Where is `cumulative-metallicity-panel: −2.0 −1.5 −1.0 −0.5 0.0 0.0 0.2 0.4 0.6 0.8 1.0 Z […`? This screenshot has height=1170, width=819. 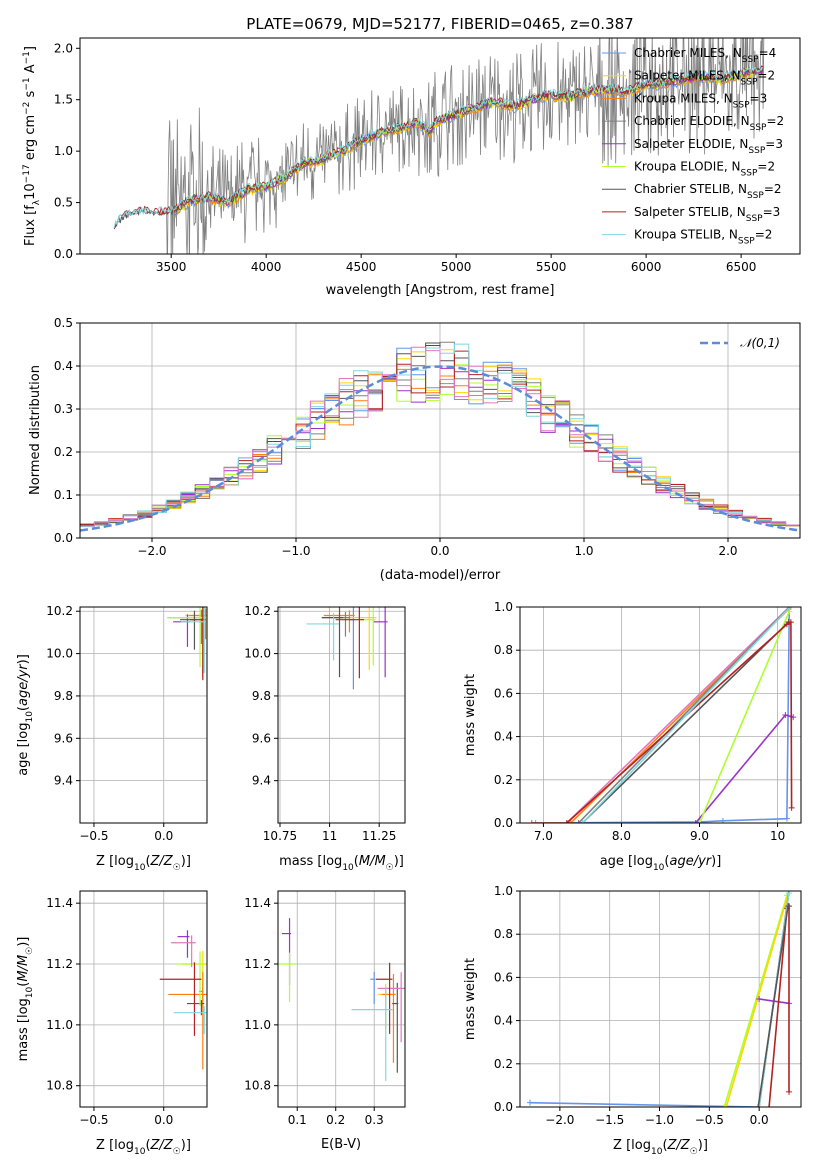 cumulative-metallicity-panel: −2.0 −1.5 −1.0 −0.5 0.0 0.0 0.2 0.4 0.6 0.8 1.0 Z [… is located at coordinates (632, 1020).